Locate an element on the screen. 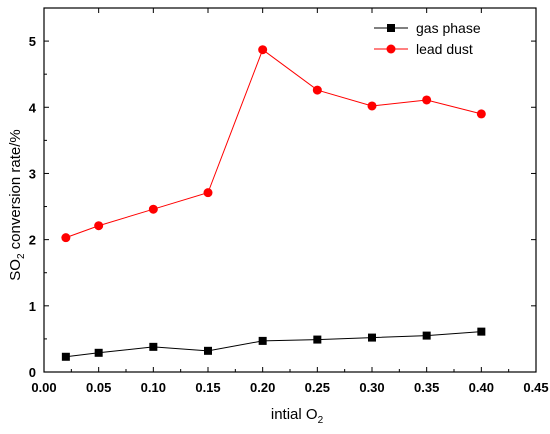 The width and height of the screenshot is (550, 434). x-tick-label: 0.15 is located at coordinates (207, 387).